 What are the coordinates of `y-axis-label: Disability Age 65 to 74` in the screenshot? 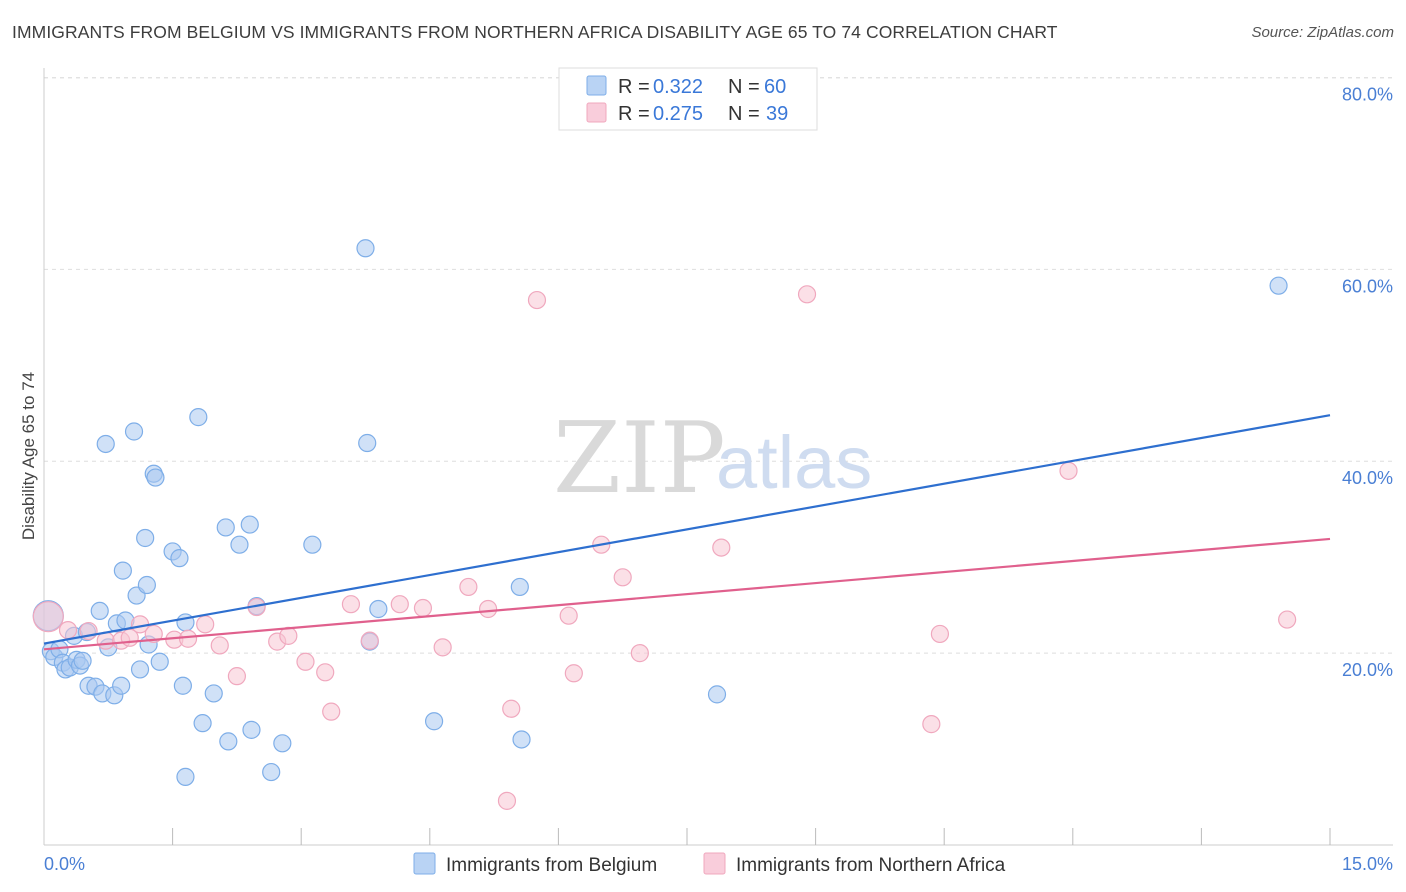 It's located at (28, 456).